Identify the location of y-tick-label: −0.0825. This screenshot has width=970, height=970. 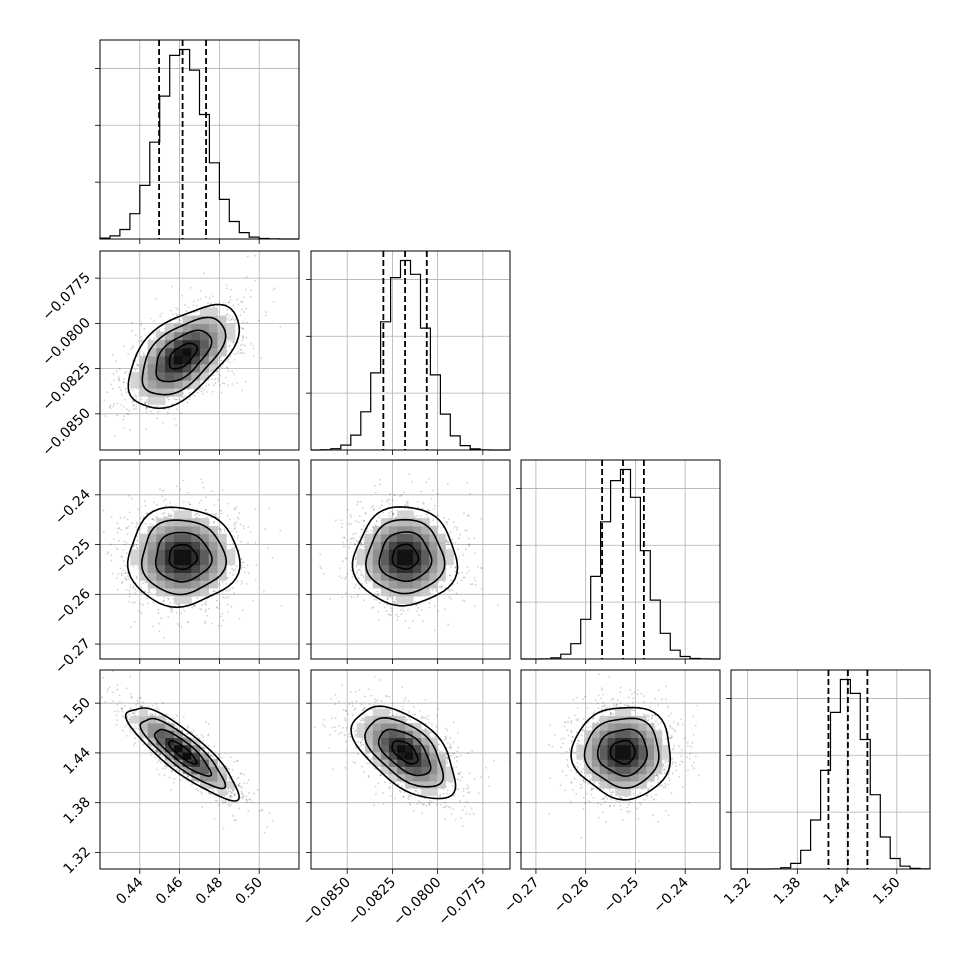
(67, 387).